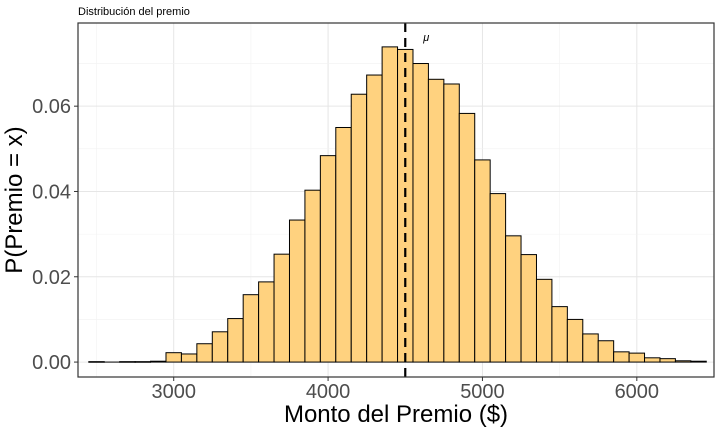 The width and height of the screenshot is (720, 432). Describe the element at coordinates (51, 192) in the screenshot. I see `y-tick-label: 0.04` at that location.